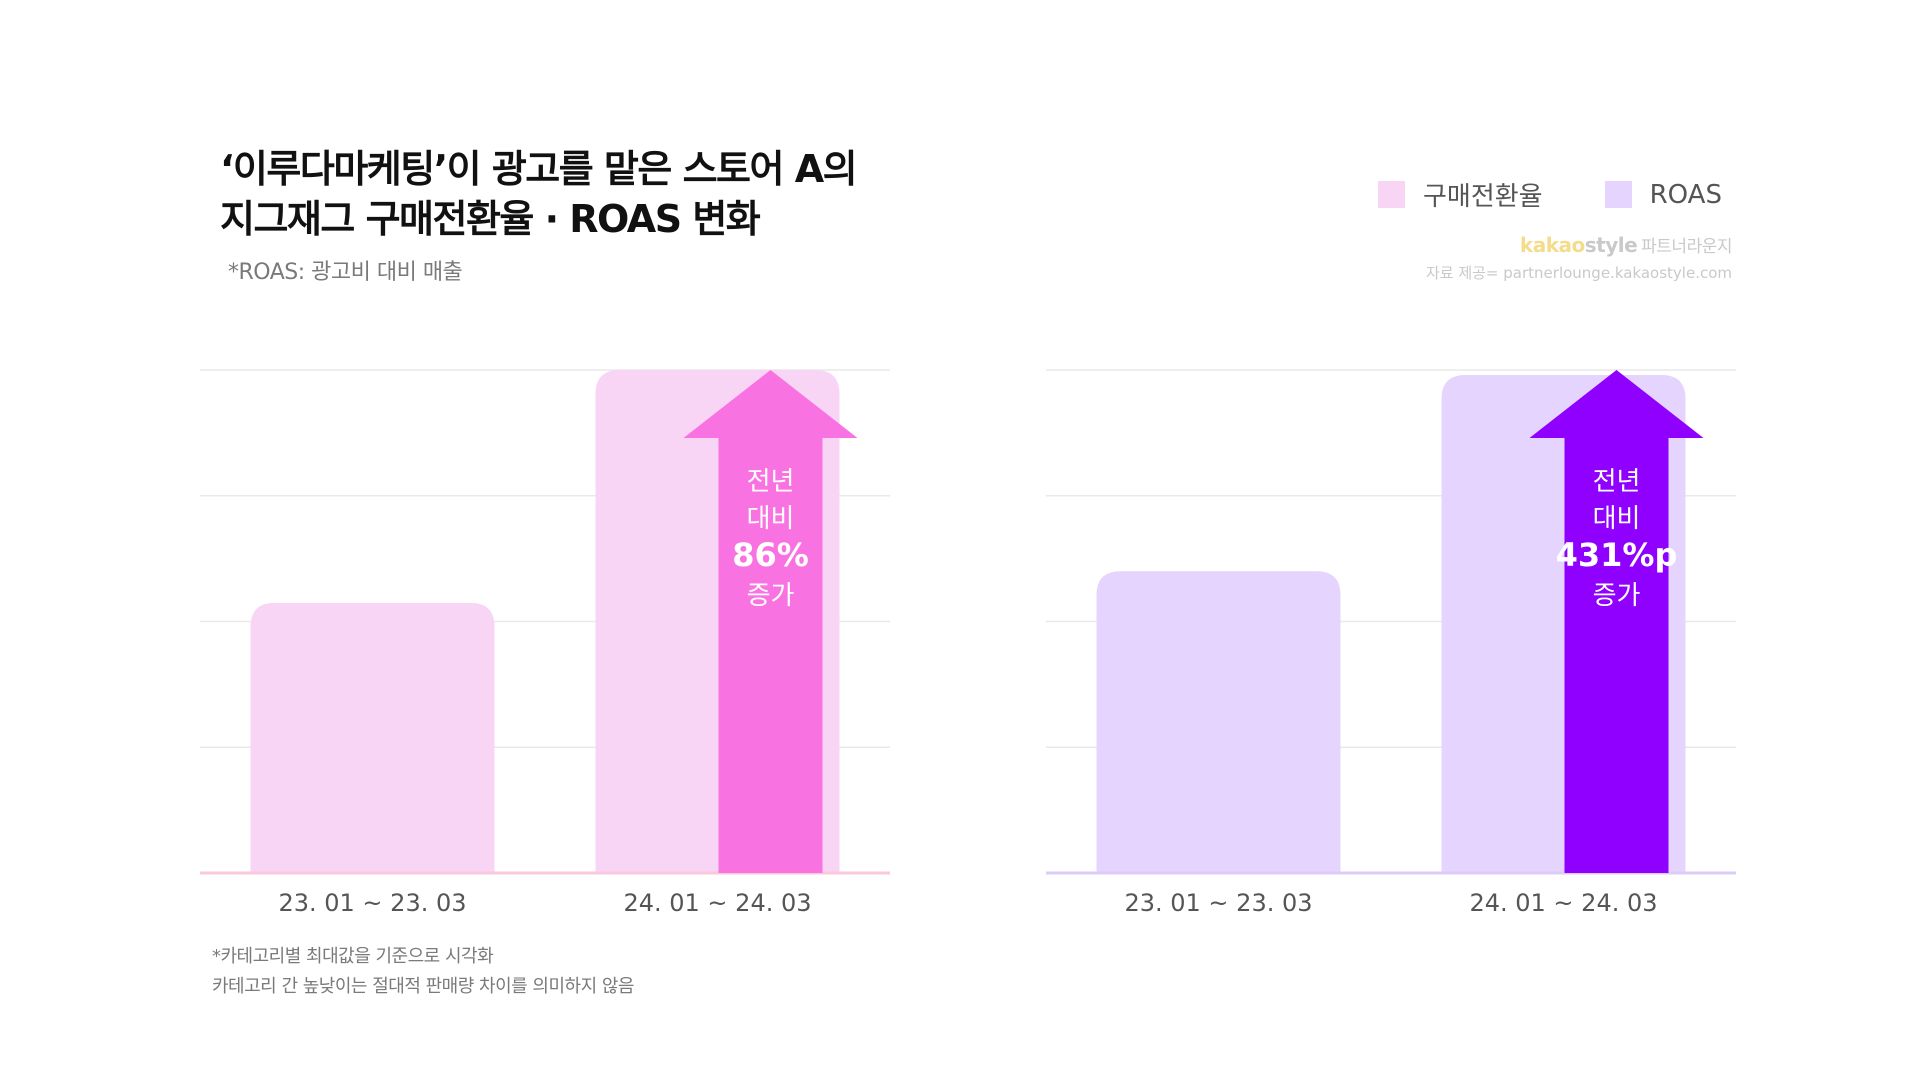 This screenshot has height=1080, width=1920. I want to click on chart-title-line-1: ‘이루다마케팅’이 광고를 맡은 스토어 A의, so click(539, 169).